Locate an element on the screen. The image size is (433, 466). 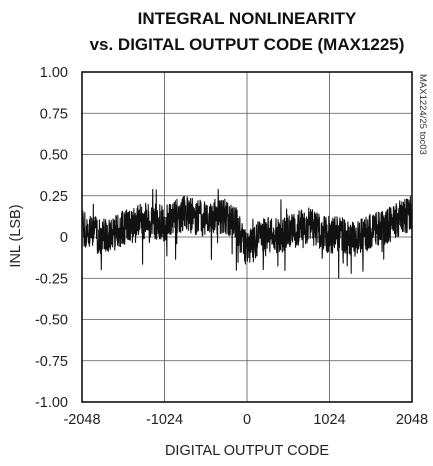
y-tick-label: -0.50 is located at coordinates (51, 321).